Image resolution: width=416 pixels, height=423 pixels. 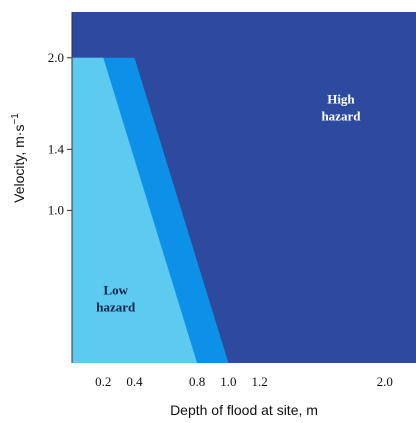 What do you see at coordinates (116, 289) in the screenshot?
I see `low-hazard-label: Low` at bounding box center [116, 289].